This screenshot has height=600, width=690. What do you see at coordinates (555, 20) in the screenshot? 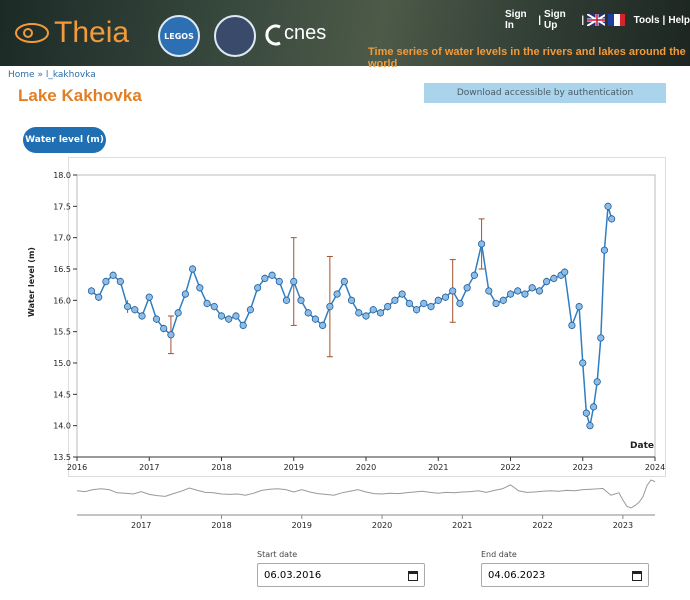
I see `sign-up: Sign Up` at bounding box center [555, 20].